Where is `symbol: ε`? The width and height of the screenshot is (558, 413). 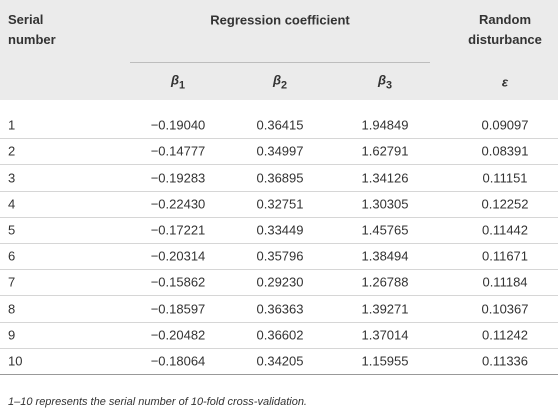
symbol: ε is located at coordinates (505, 82).